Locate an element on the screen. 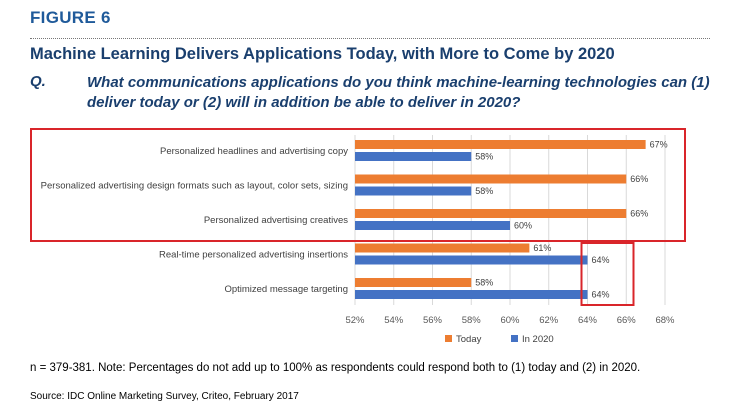  legend-swatch-today is located at coordinates (448, 338).